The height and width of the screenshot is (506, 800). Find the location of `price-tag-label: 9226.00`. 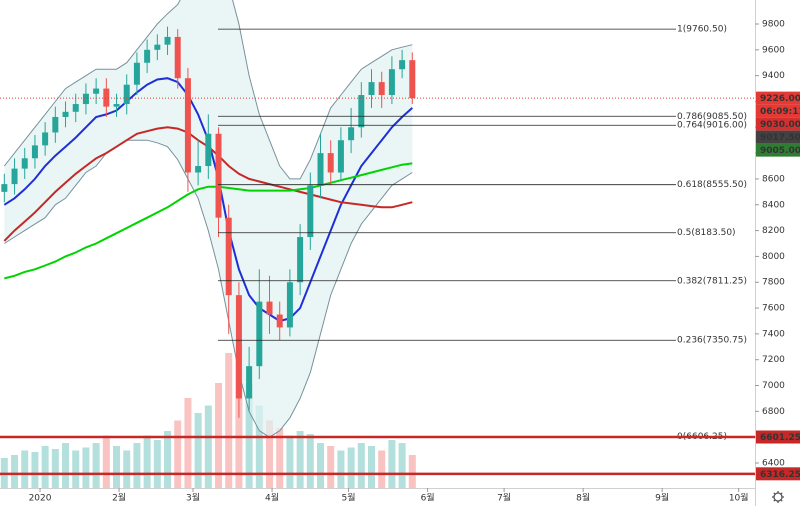

price-tag-label: 9226.00 is located at coordinates (780, 99).